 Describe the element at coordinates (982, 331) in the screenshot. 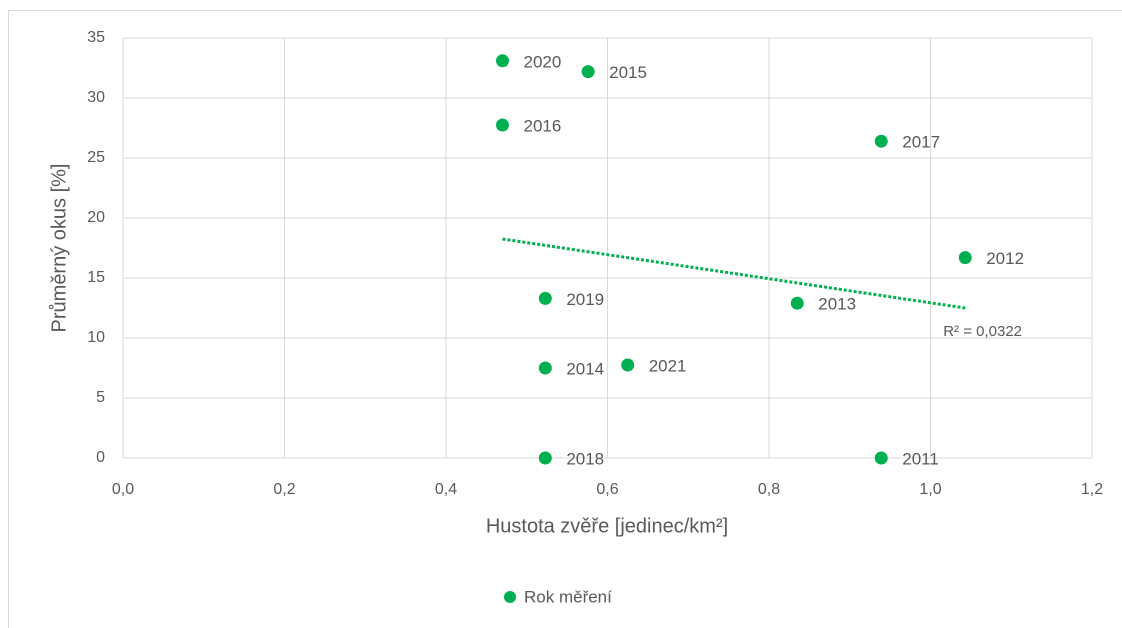

I see `trendline-label: R² = 0,0322` at that location.